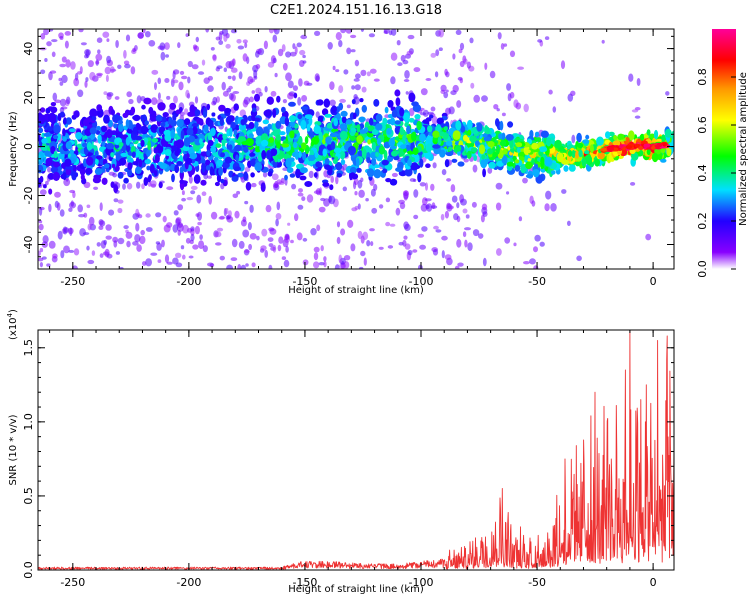 This screenshot has height=600, width=750. What do you see at coordinates (702, 125) in the screenshot?
I see `colorbar-tick-label: 0.6` at bounding box center [702, 125].